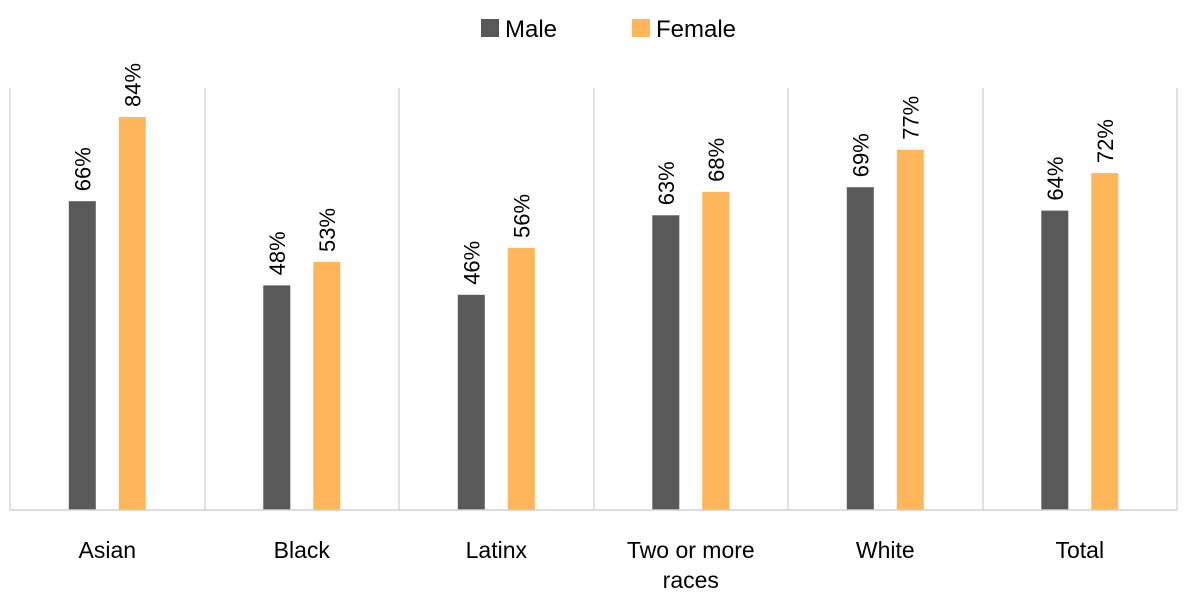  Describe the element at coordinates (1105, 141) in the screenshot. I see `data-label-female: 72%` at that location.